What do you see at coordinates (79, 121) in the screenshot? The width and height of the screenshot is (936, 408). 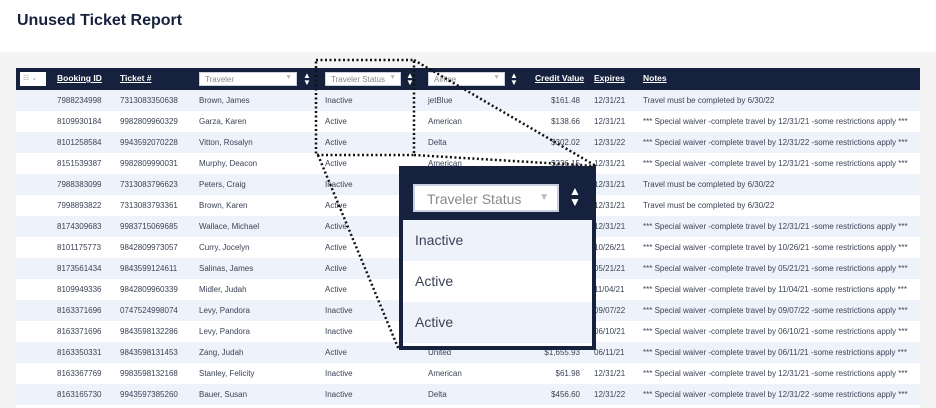 I see `booking-id-cell: 8109930184` at bounding box center [79, 121].